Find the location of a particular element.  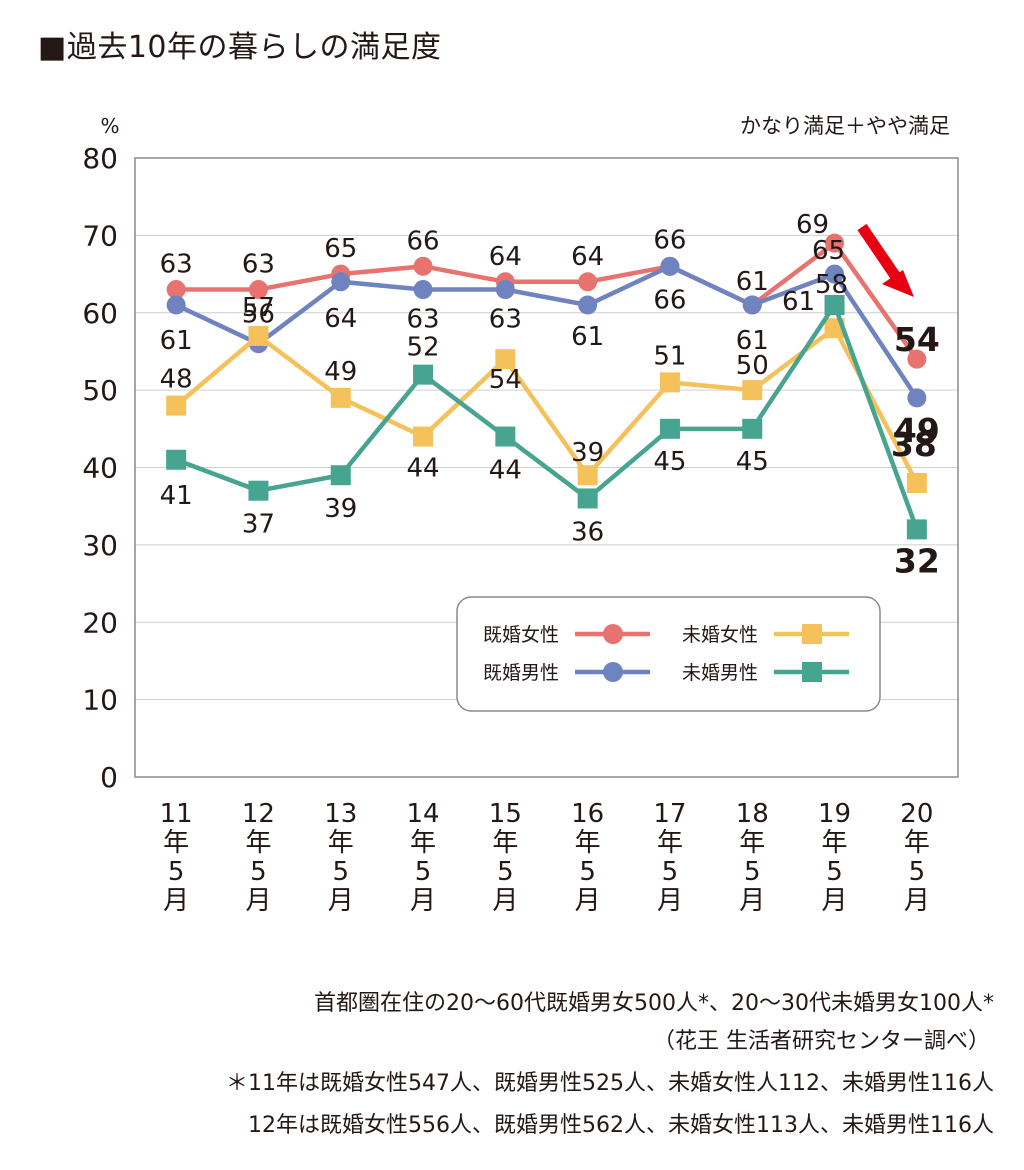

x-tick-label: 16 is located at coordinates (587, 814).